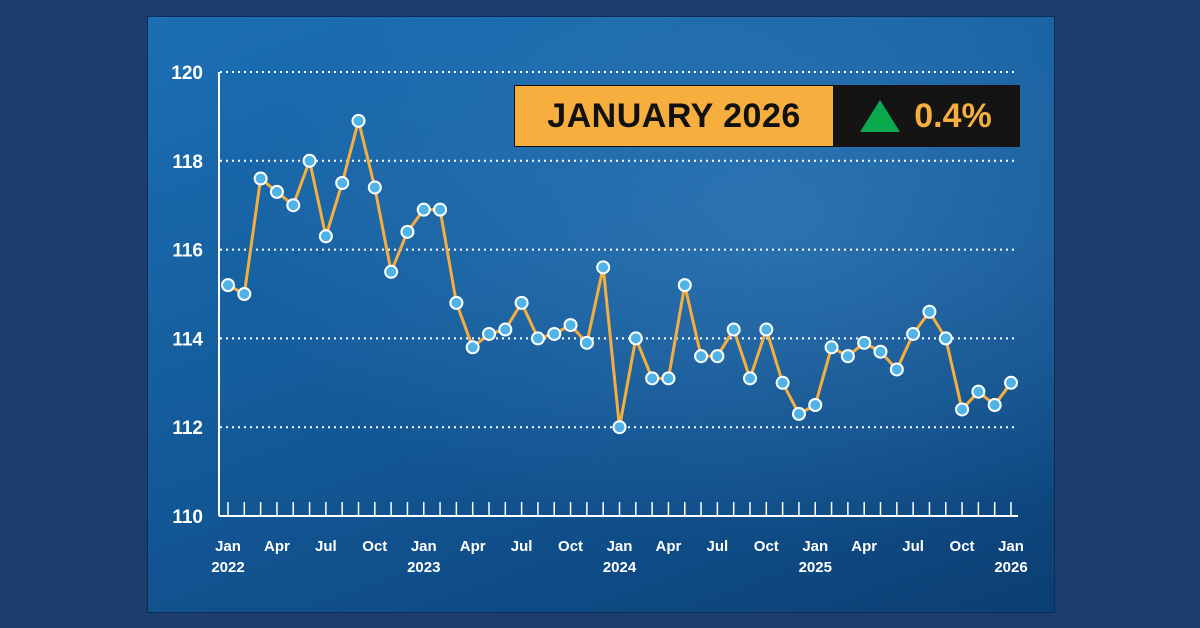 This screenshot has height=628, width=1200. What do you see at coordinates (953, 115) in the screenshot?
I see `change-value: 0.4%` at bounding box center [953, 115].